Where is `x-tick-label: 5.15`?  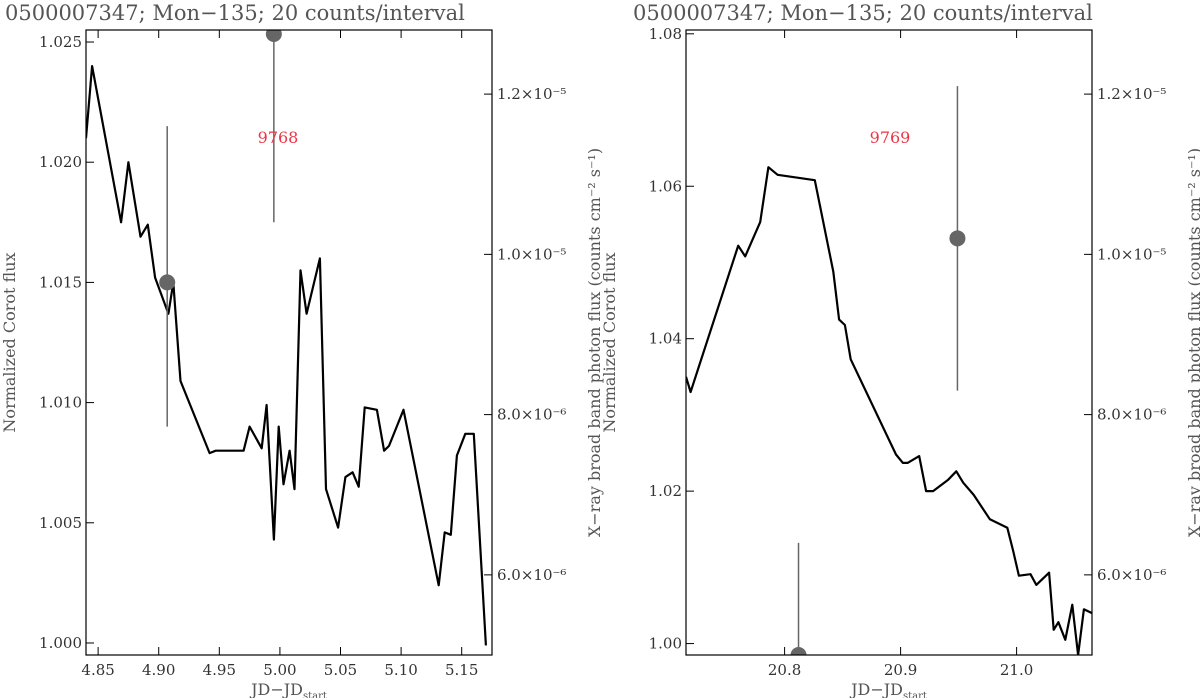 x-tick-label: 5.15 is located at coordinates (461, 670).